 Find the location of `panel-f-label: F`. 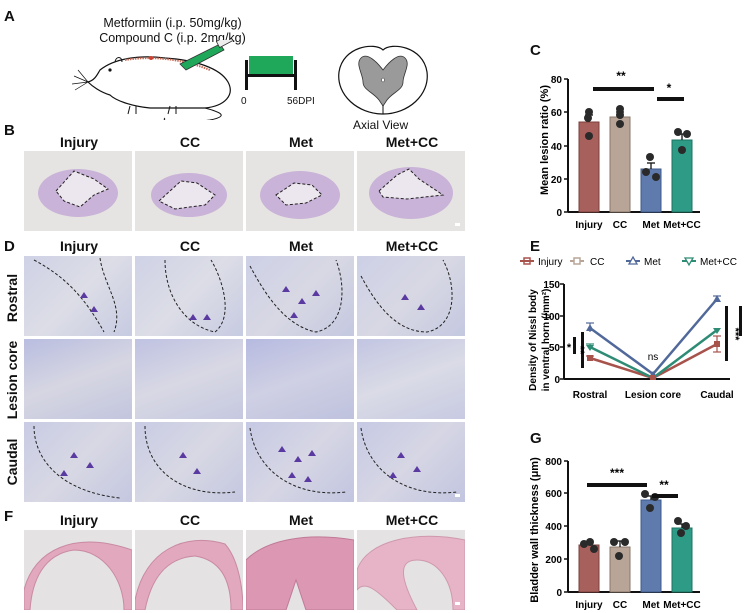

panel-f-label: F is located at coordinates (9, 516).